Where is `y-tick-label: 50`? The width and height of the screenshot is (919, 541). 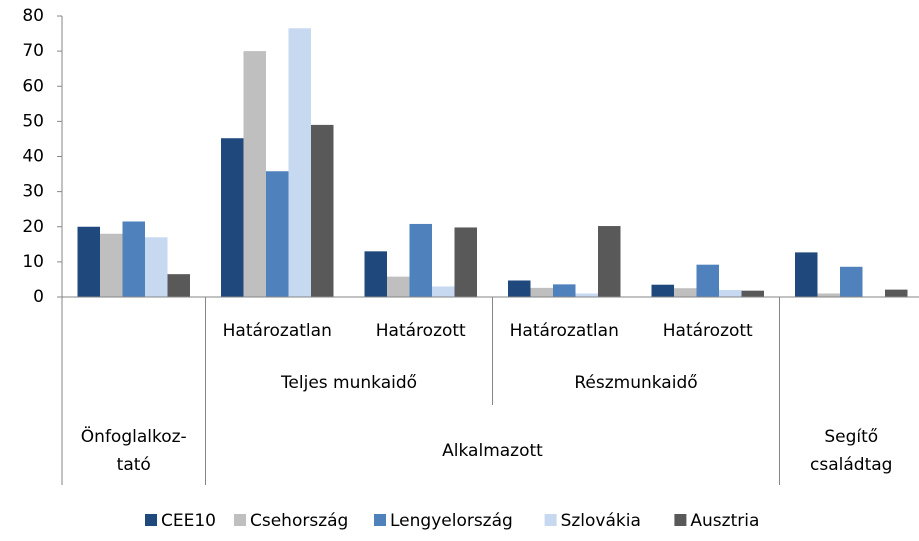
y-tick-label: 50 is located at coordinates (33, 121).